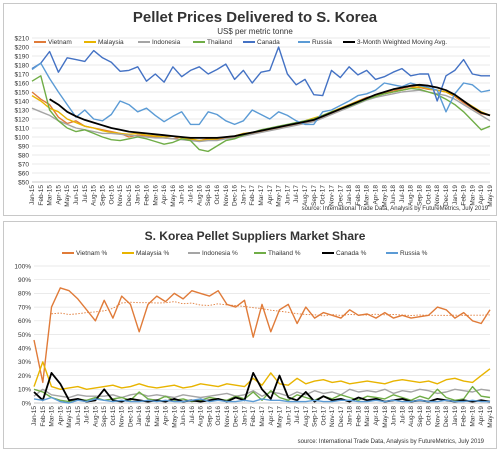 The height and width of the screenshot is (451, 500). I want to click on x-tick-label: Jan-17, so click(244, 416).